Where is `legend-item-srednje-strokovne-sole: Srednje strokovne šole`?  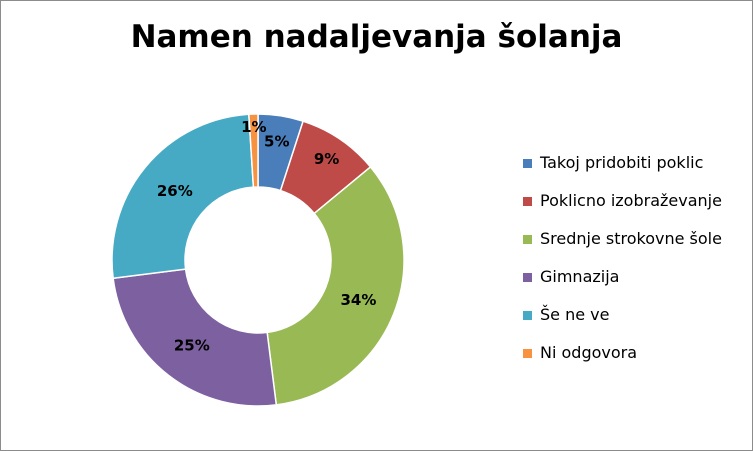
legend-item-srednje-strokovne-sole: Srednje strokovne šole is located at coordinates (622, 246).